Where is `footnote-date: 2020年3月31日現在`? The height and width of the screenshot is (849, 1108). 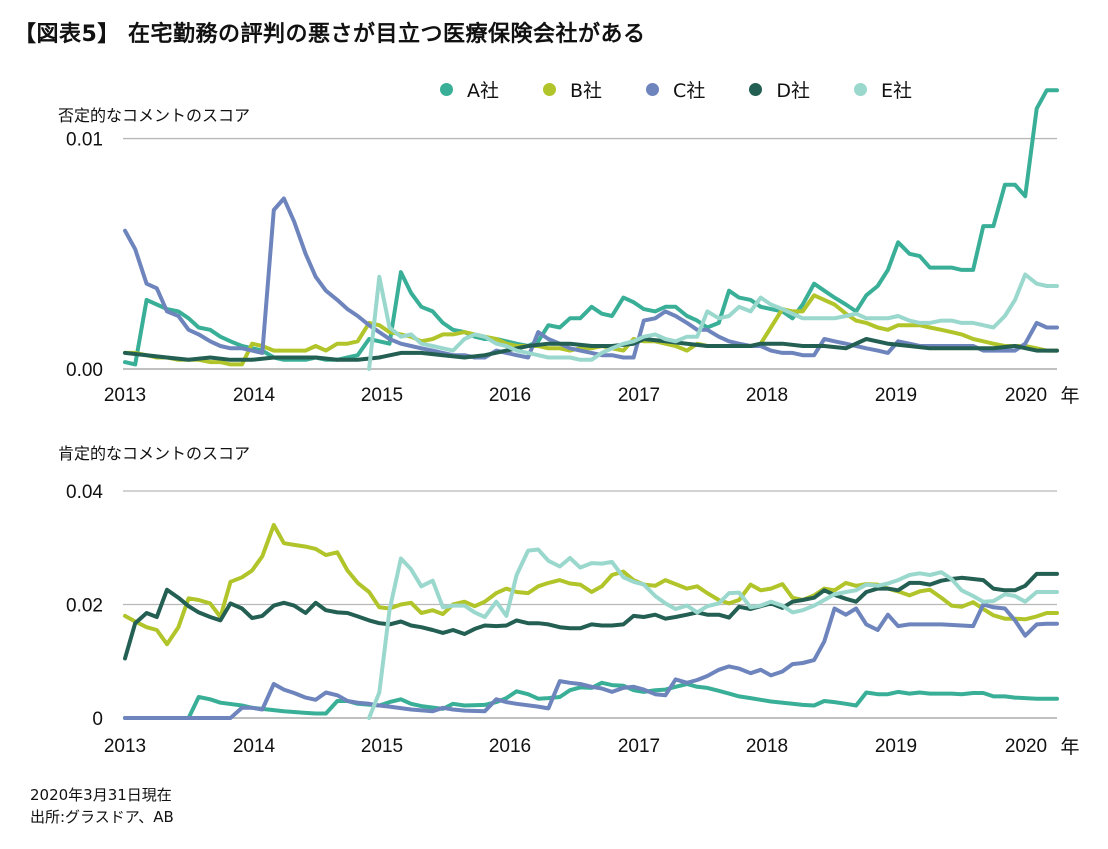 footnote-date: 2020年3月31日現在 is located at coordinates (101, 795).